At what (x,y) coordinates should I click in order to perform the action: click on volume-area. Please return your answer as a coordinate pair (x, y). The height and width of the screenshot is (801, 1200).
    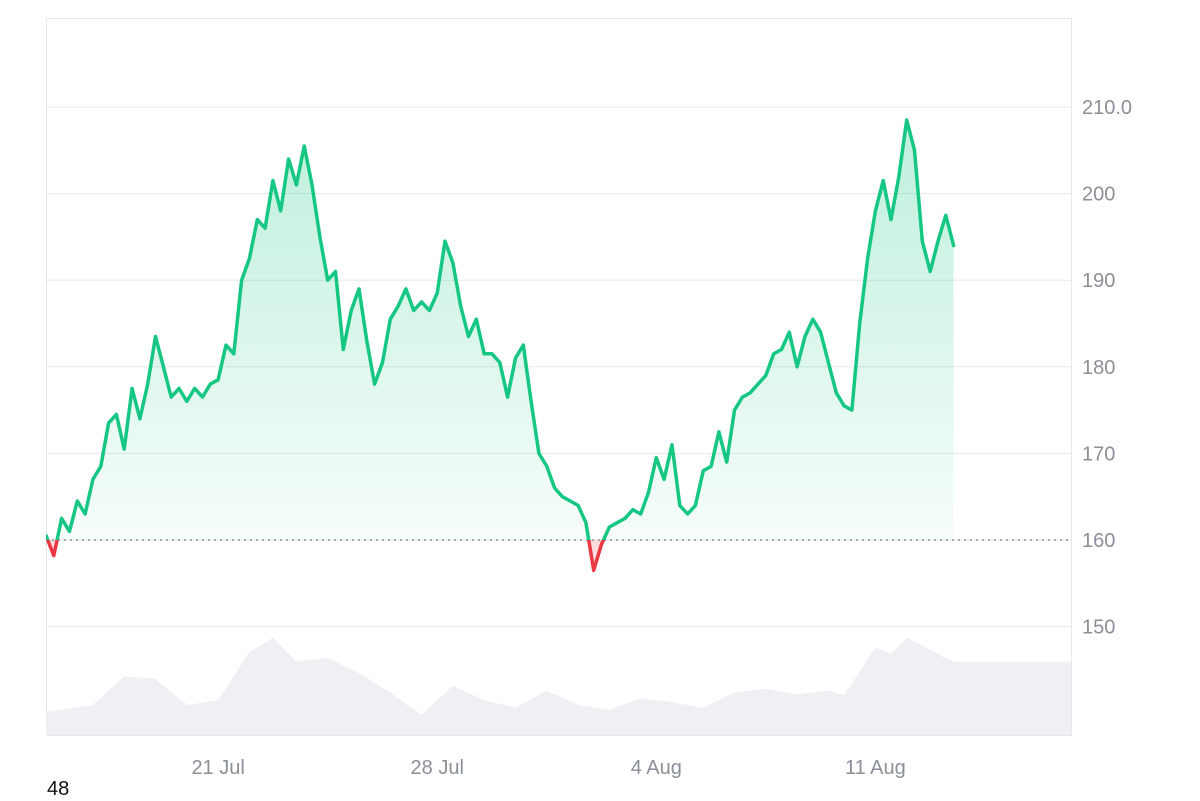
    Looking at the image, I should click on (558, 686).